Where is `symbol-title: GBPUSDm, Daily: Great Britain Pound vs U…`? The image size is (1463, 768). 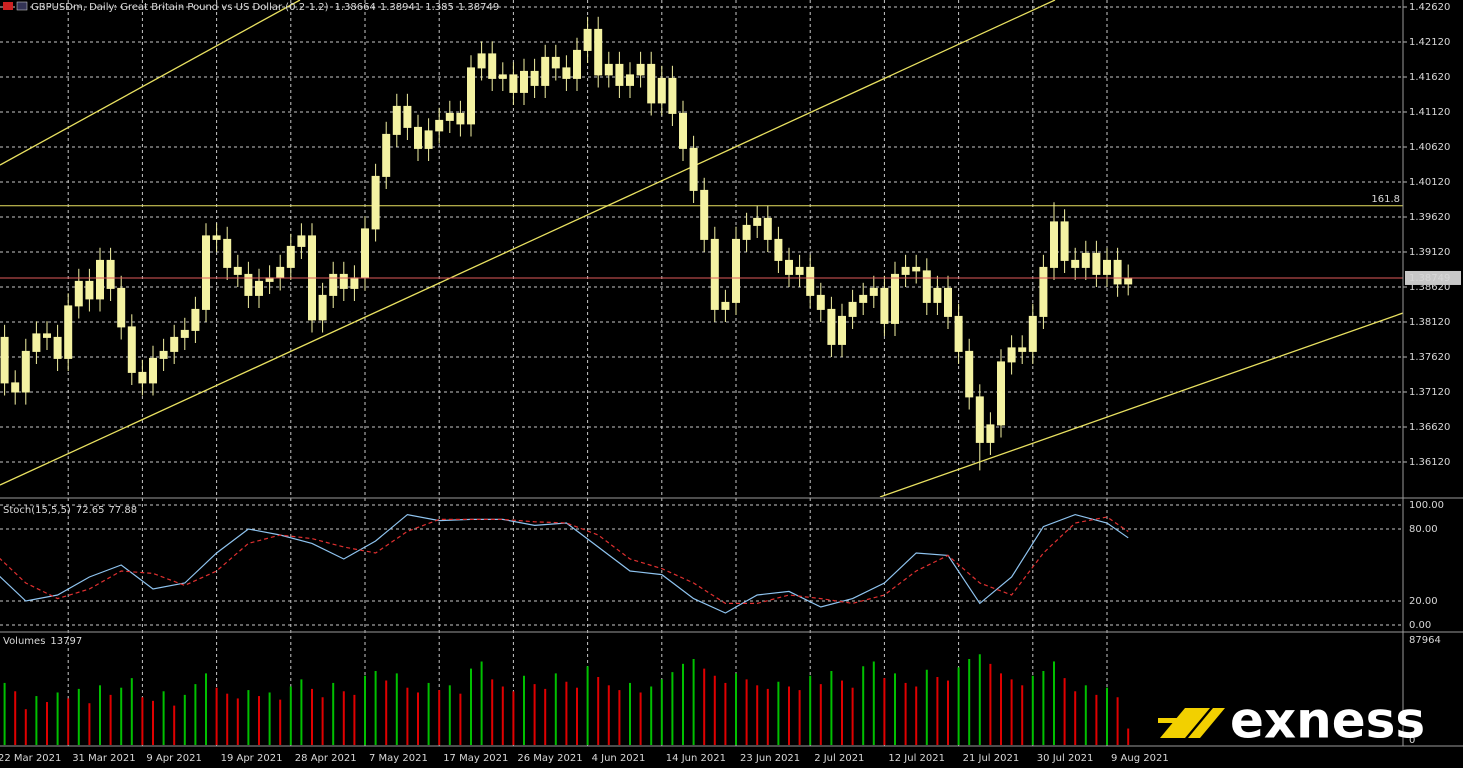
symbol-title: GBPUSDm, Daily: Great Britain Pound vs U… is located at coordinates (180, 7).